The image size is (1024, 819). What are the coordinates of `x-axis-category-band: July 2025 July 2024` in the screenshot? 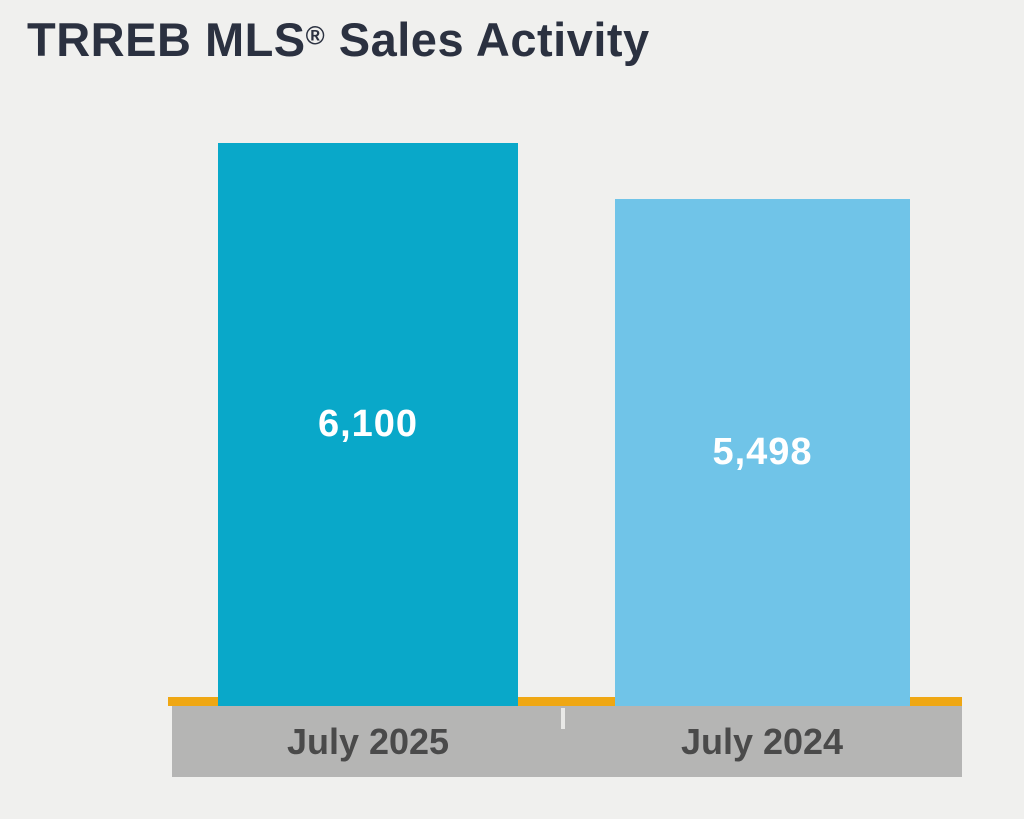 It's located at (567, 741).